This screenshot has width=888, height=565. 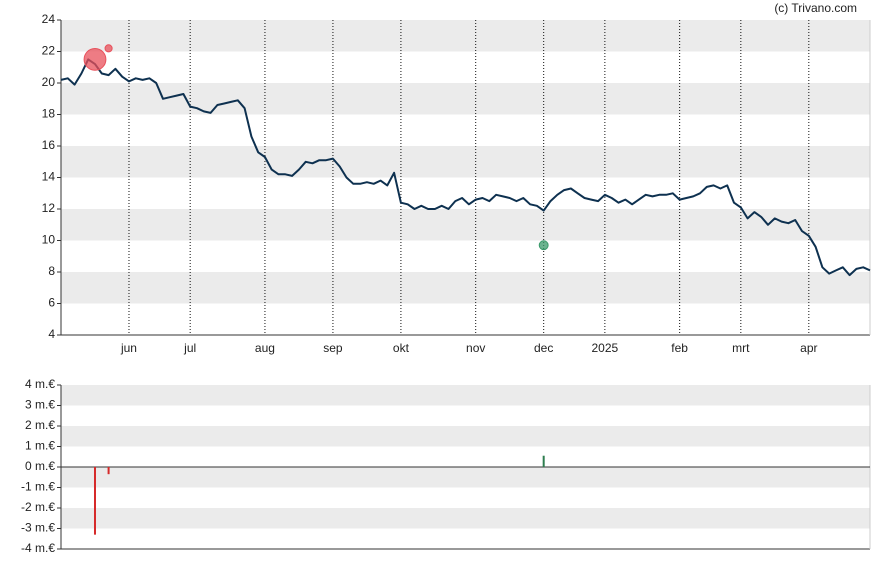 What do you see at coordinates (49, 82) in the screenshot?
I see `y-tick-label: 20` at bounding box center [49, 82].